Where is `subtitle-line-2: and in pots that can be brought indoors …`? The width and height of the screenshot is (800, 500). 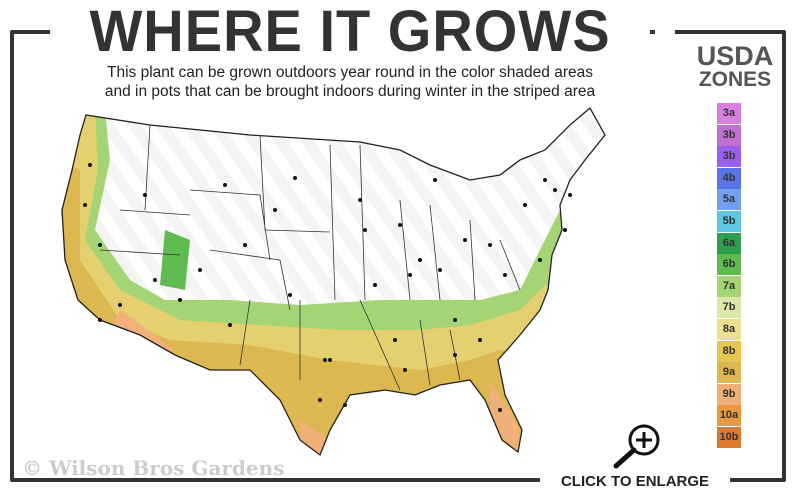
subtitle-line-2: and in pots that can be brought indoors … is located at coordinates (350, 91).